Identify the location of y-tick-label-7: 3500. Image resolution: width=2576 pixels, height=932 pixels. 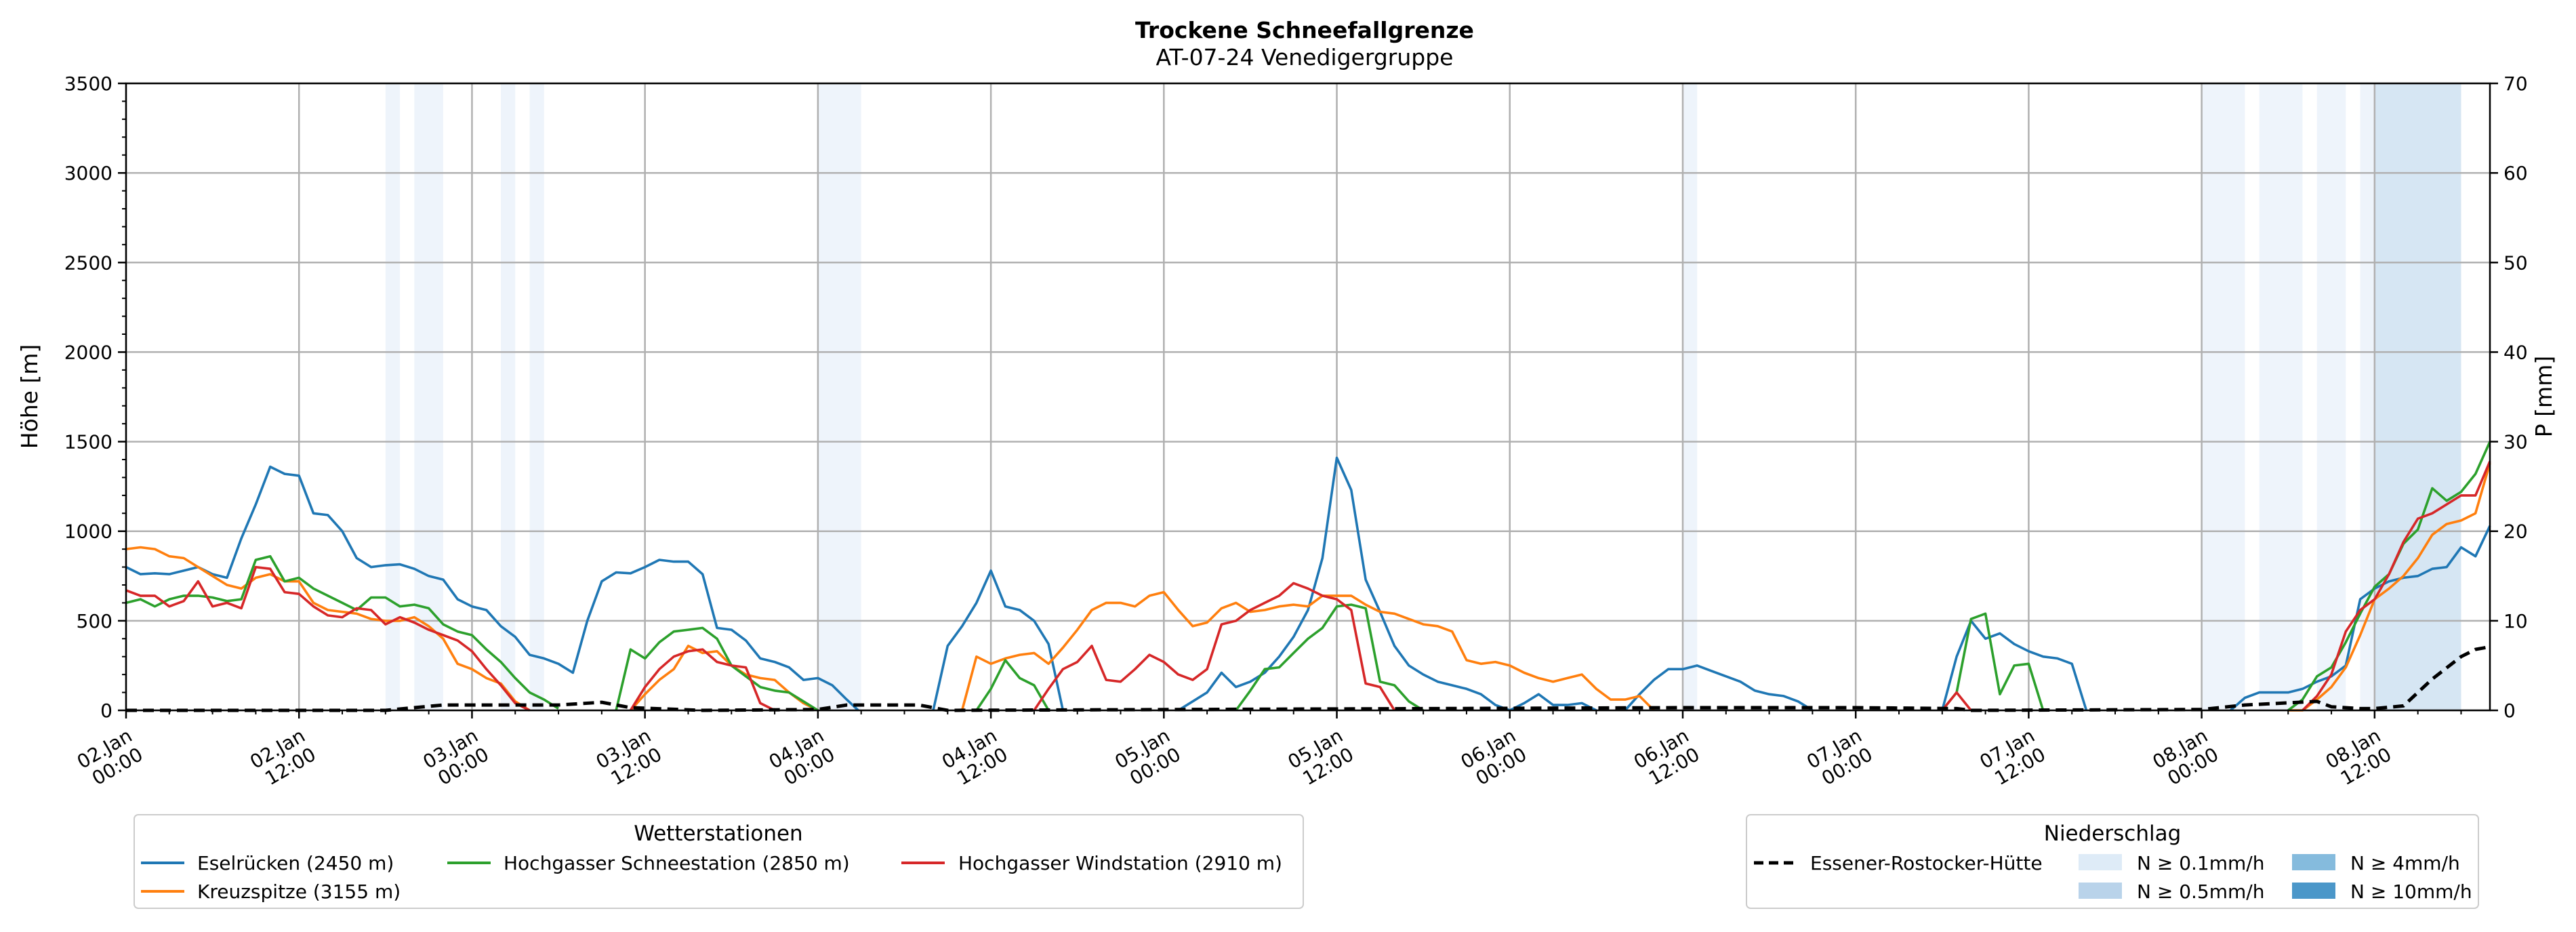
(89, 84).